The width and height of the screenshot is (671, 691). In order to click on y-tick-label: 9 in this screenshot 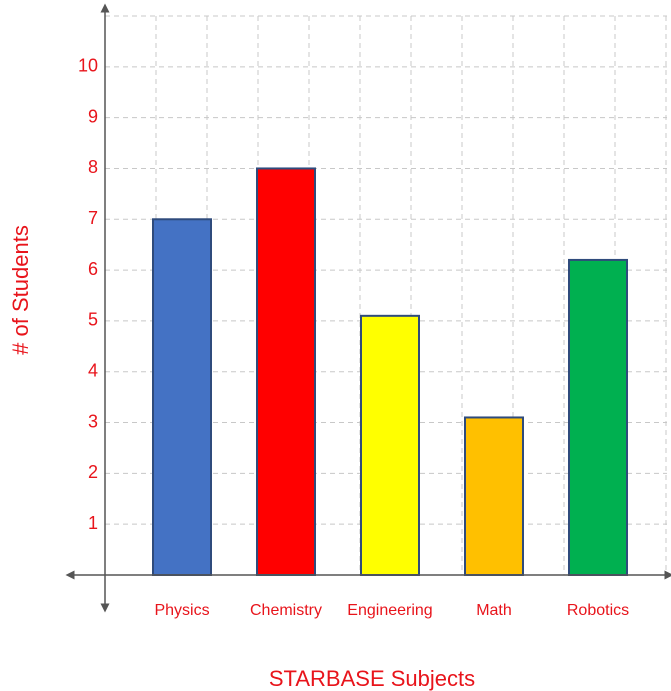, I will do `click(93, 116)`.